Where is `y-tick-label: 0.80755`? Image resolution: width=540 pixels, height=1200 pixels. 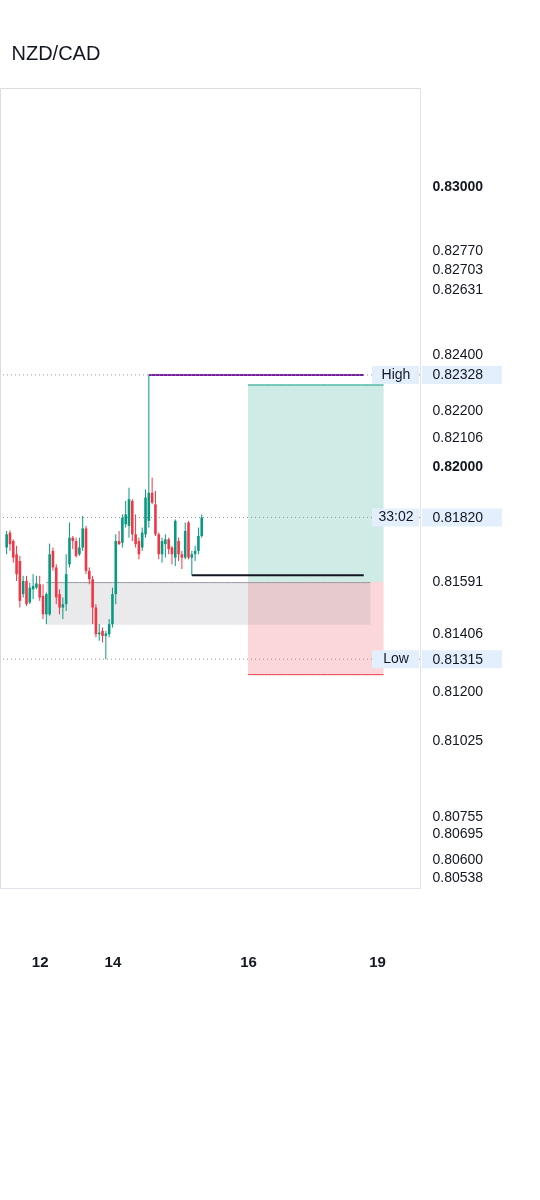 y-tick-label: 0.80755 is located at coordinates (458, 815).